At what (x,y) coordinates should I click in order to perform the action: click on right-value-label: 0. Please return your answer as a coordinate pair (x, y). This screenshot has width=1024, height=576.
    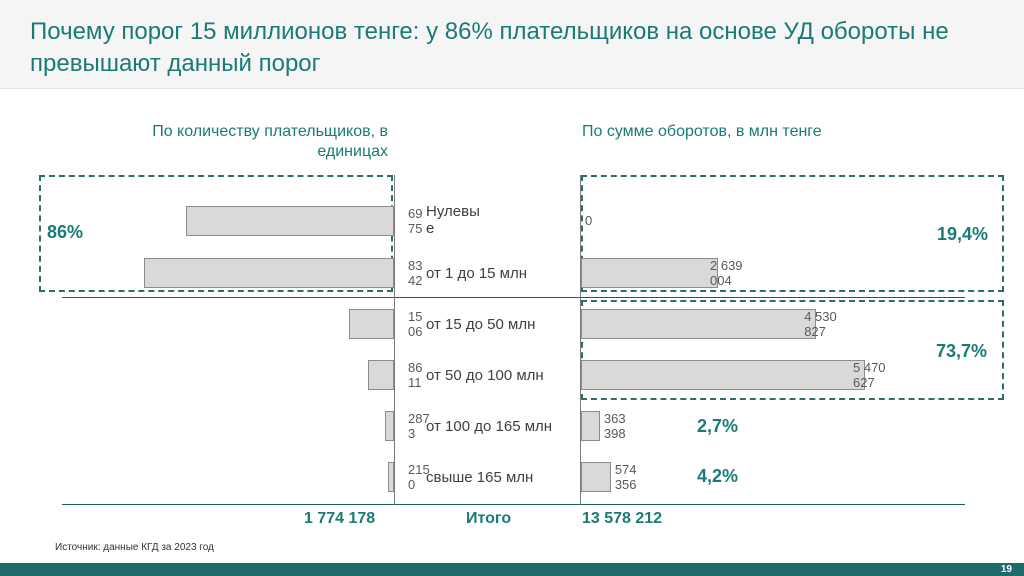
    Looking at the image, I should click on (589, 220).